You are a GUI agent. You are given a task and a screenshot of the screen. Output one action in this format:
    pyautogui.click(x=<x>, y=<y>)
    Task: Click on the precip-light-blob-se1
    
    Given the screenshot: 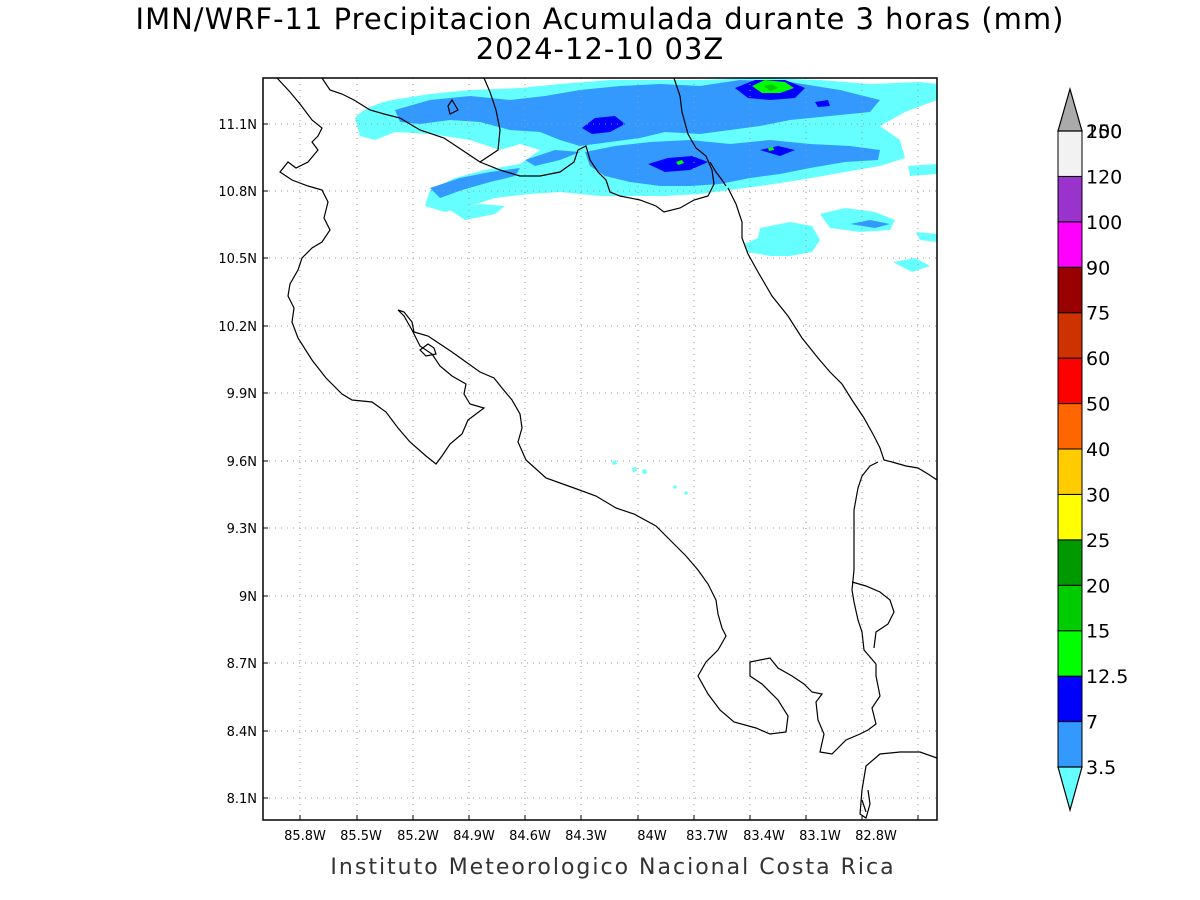 What is the action you would take?
    pyautogui.click(x=782, y=239)
    